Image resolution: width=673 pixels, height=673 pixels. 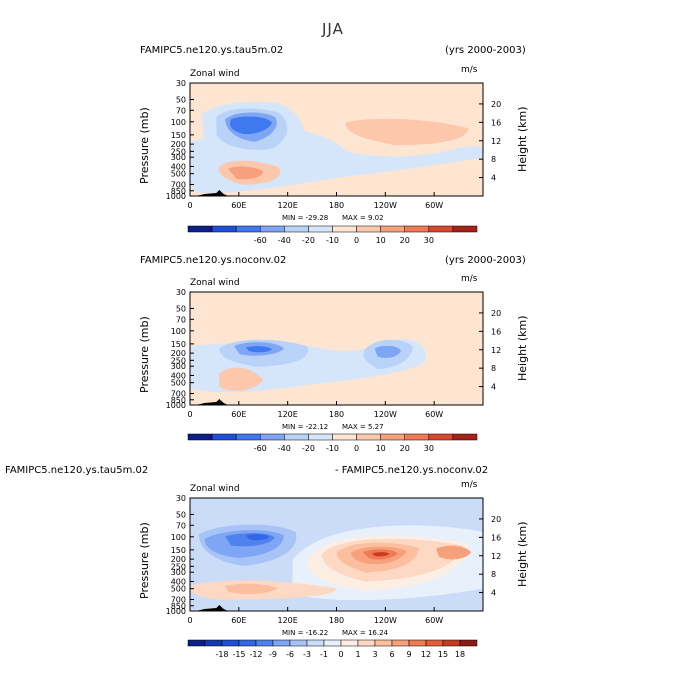 I want to click on colorbar-label: 9, so click(x=408, y=654).